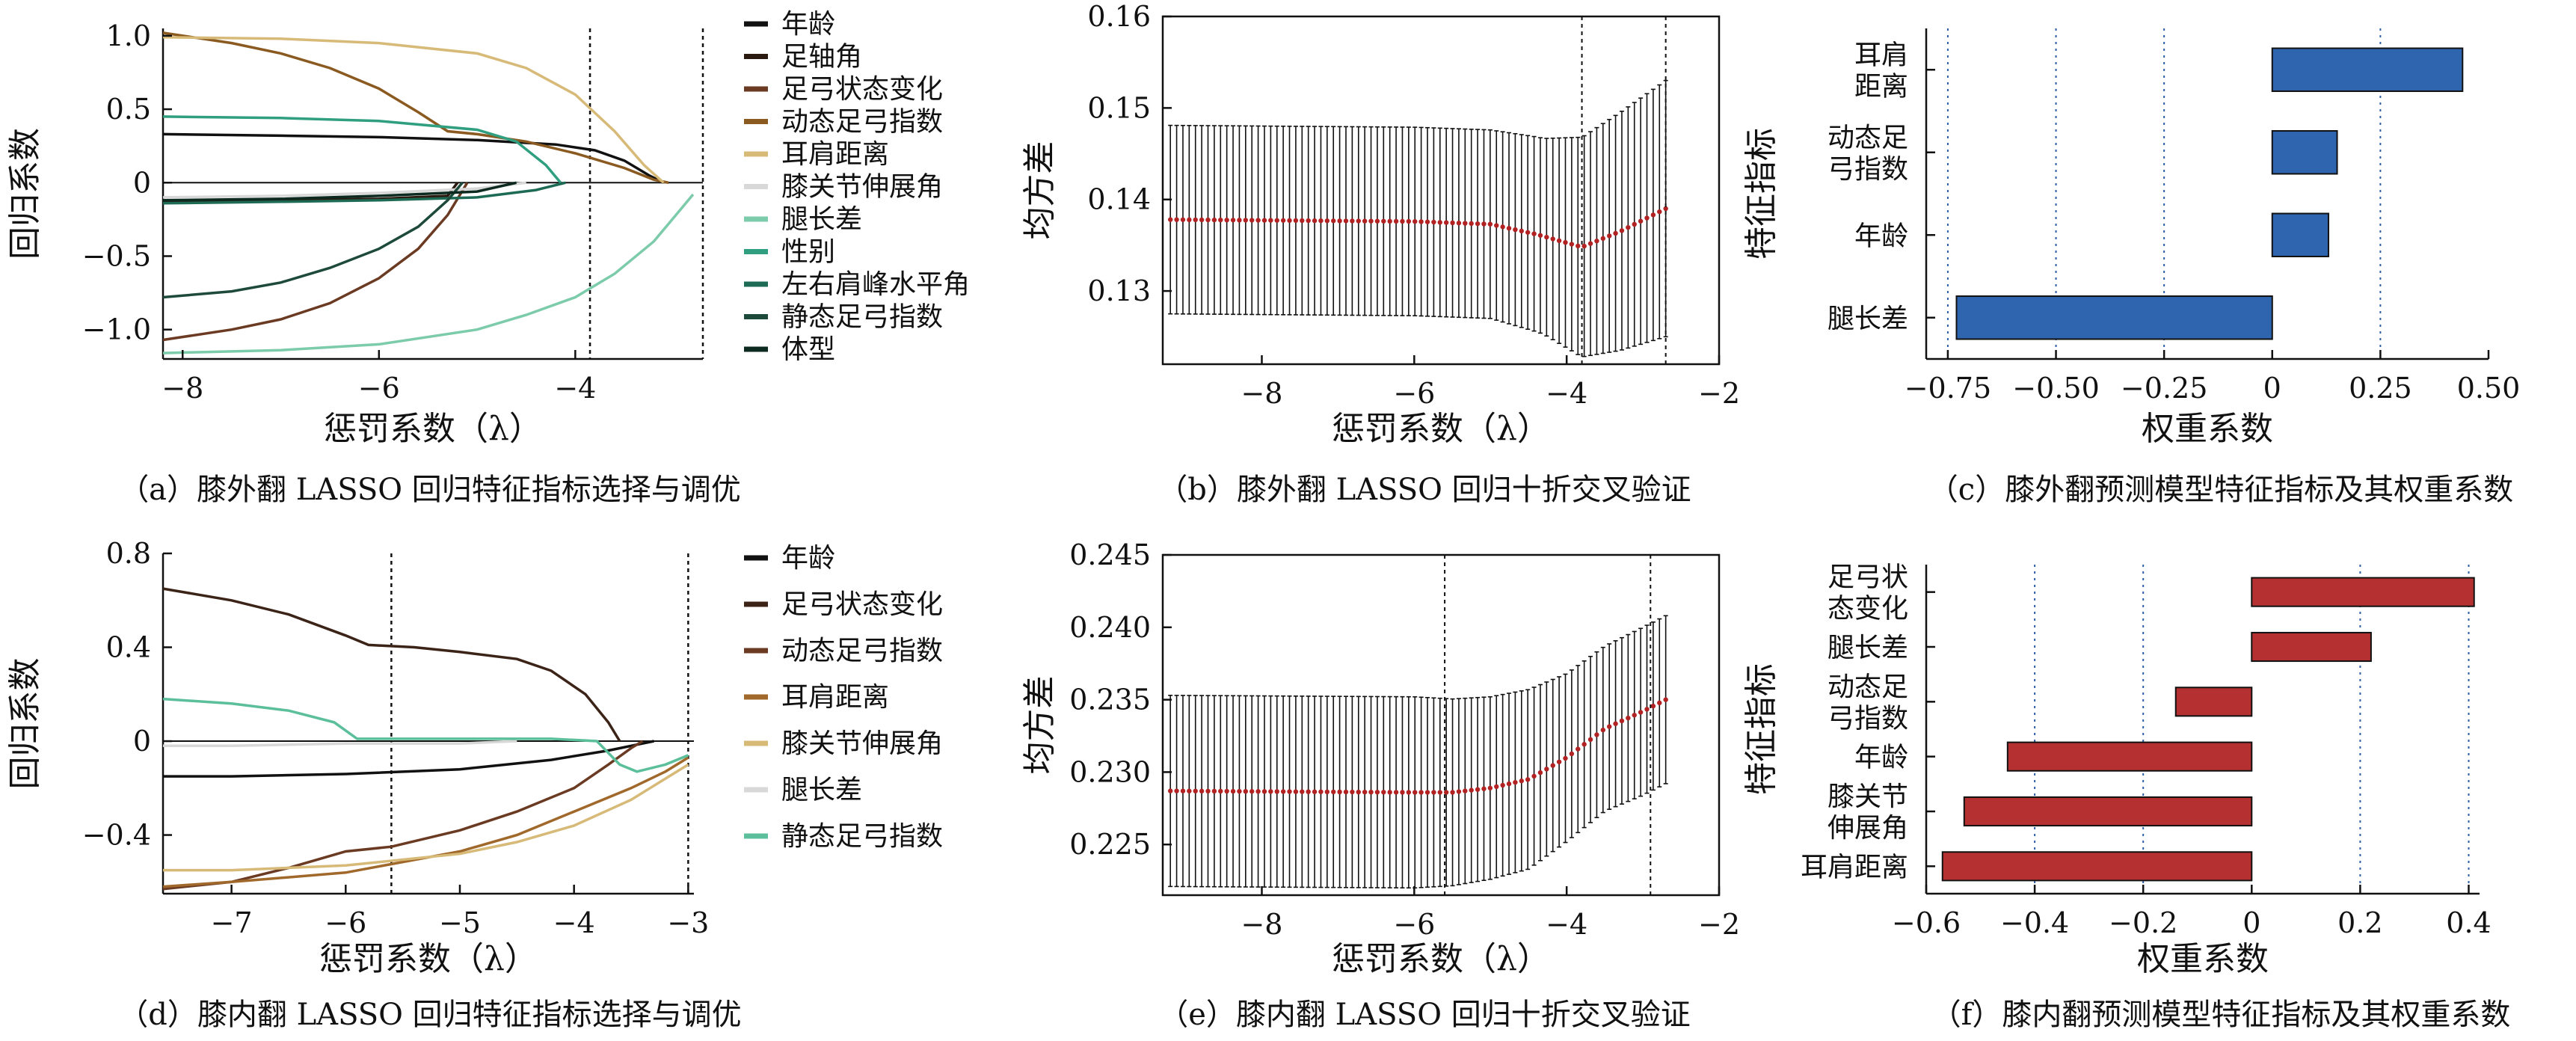 This screenshot has width=2576, height=1041. I want to click on x-tick-label: −3, so click(688, 922).